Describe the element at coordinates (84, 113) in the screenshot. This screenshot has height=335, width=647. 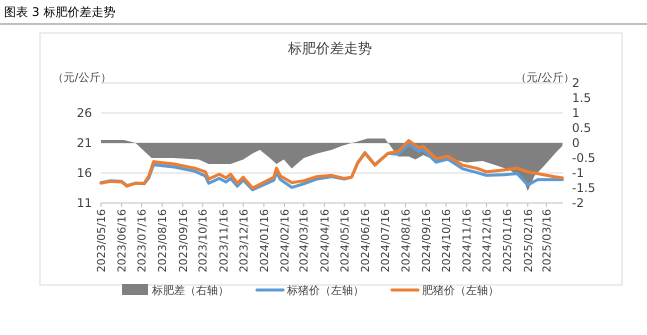
I see `y-tick-label: 26` at that location.